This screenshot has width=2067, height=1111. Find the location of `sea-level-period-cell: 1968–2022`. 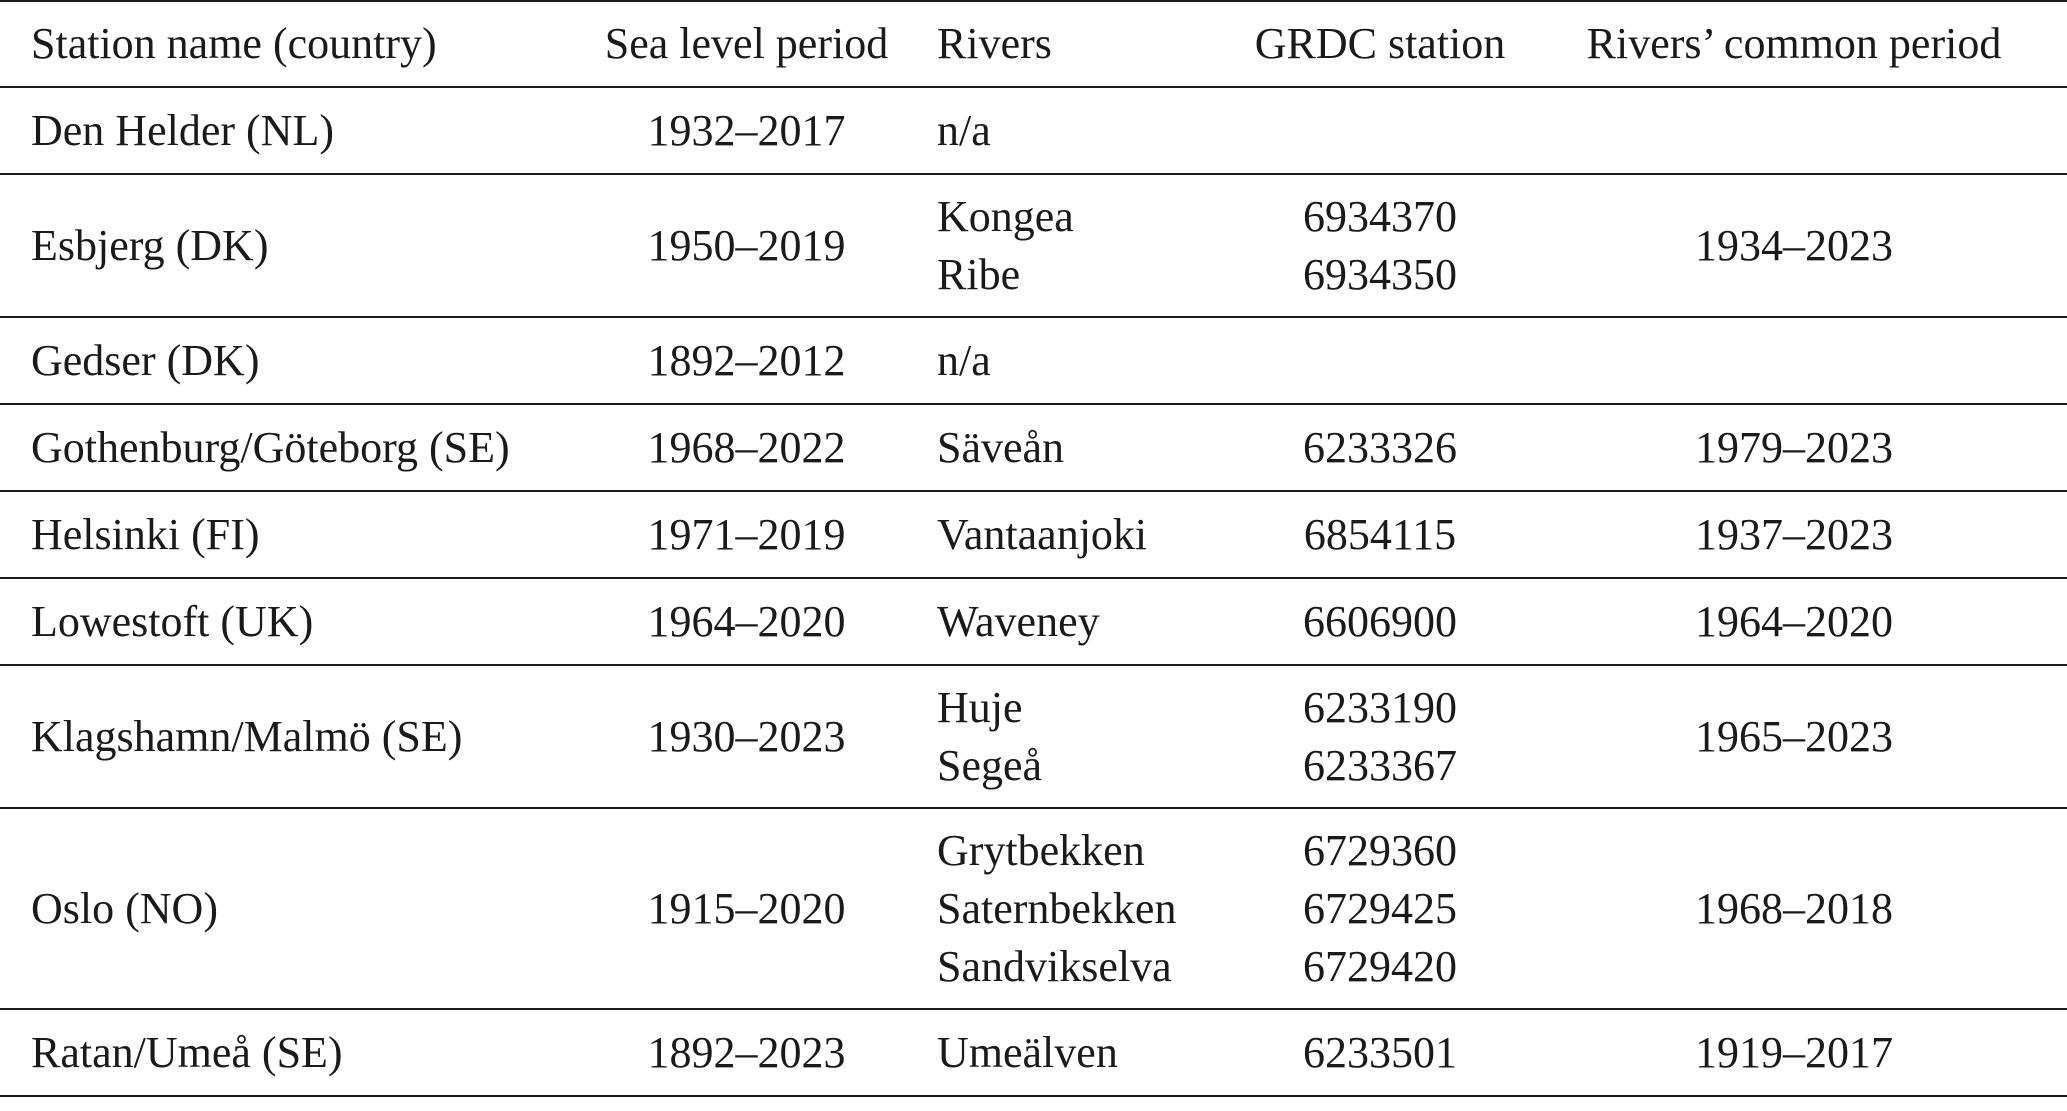

sea-level-period-cell: 1968–2022 is located at coordinates (746, 447).